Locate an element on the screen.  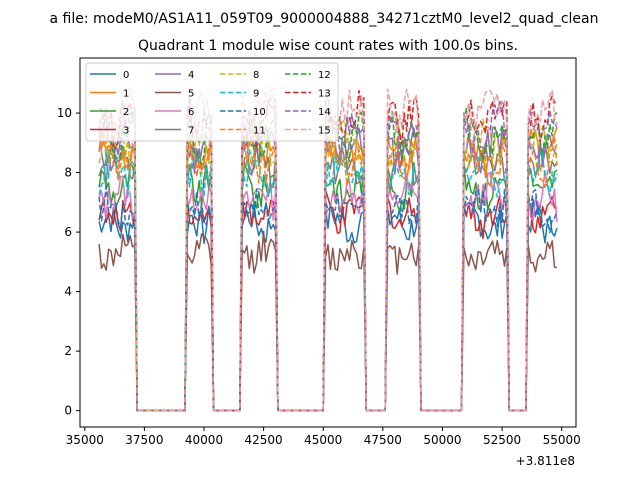
legend-label: 5 is located at coordinates (191, 94).